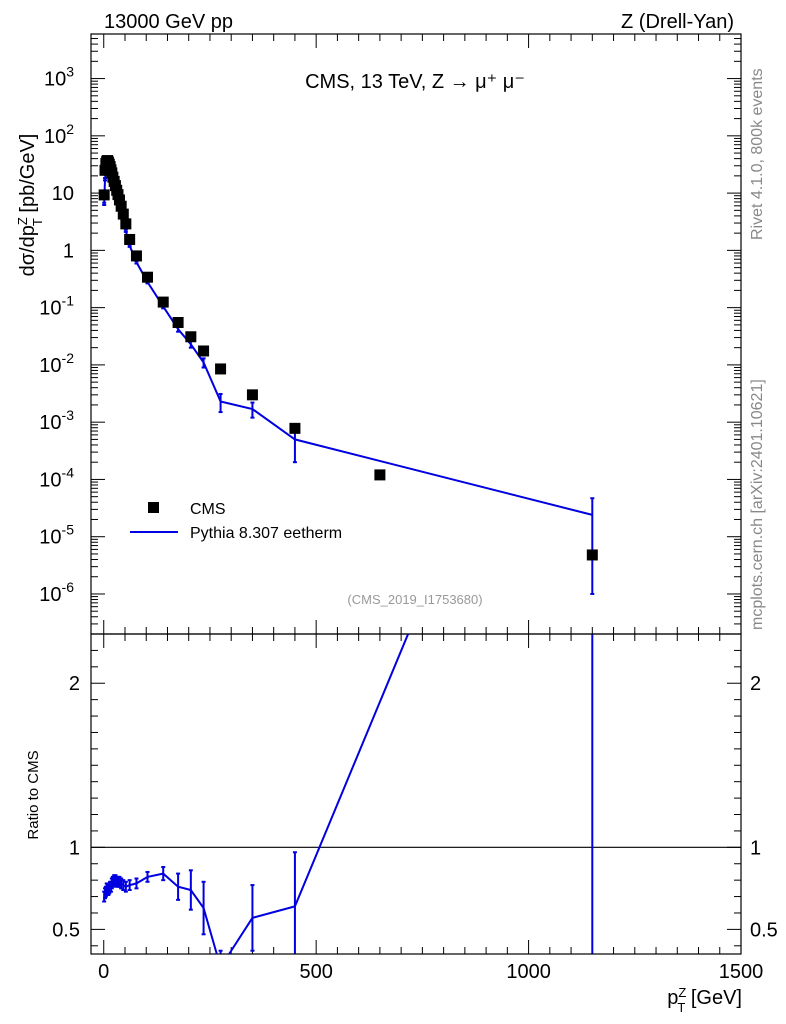  Describe the element at coordinates (168, 22) in the screenshot. I see `energy-label: 13000 GeV pp` at that location.